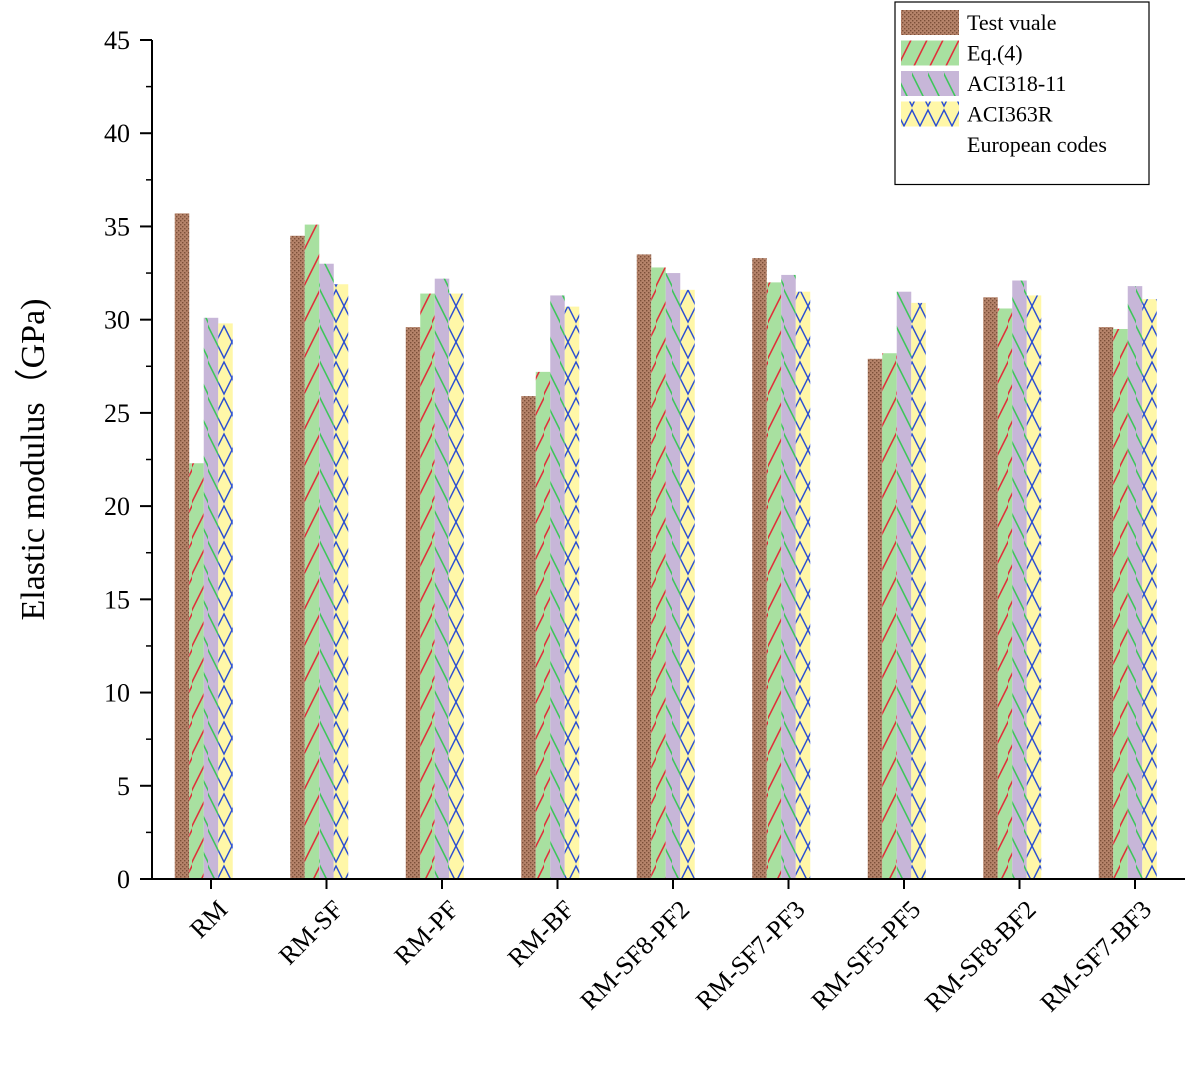 Image resolution: width=1200 pixels, height=1069 pixels. What do you see at coordinates (427, 586) in the screenshot?
I see `bar-eq-4-rm-pf` at bounding box center [427, 586].